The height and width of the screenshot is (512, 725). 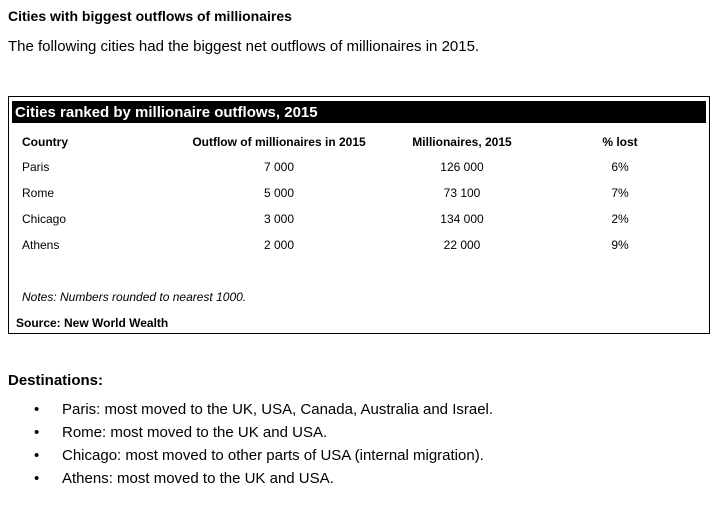 What do you see at coordinates (45, 142) in the screenshot?
I see `column-header: Country` at bounding box center [45, 142].